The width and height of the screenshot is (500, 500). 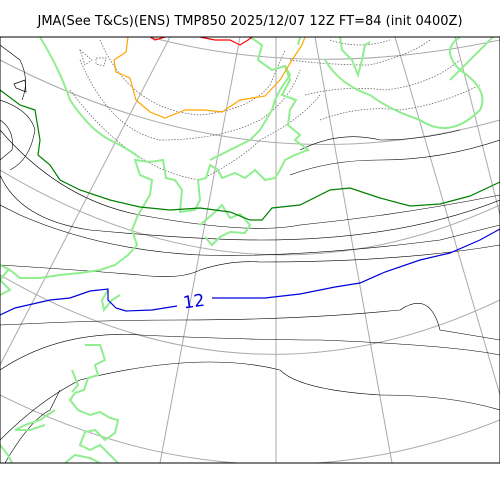 I want to click on latitude-line, so click(x=250, y=428).